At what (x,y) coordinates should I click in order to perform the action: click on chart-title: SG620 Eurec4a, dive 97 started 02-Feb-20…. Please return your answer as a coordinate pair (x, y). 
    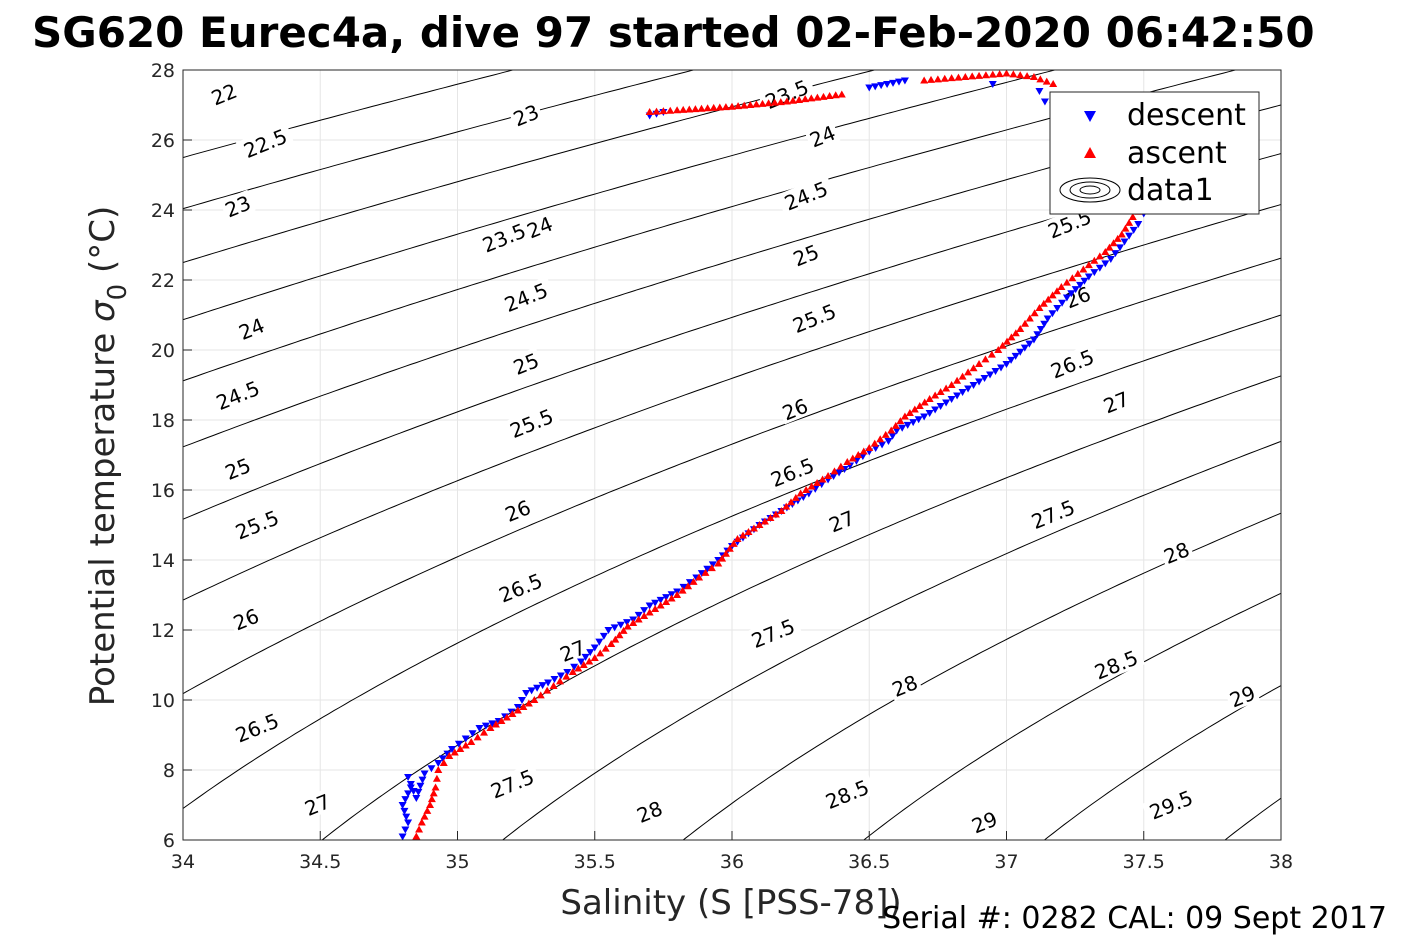
    Looking at the image, I should click on (673, 32).